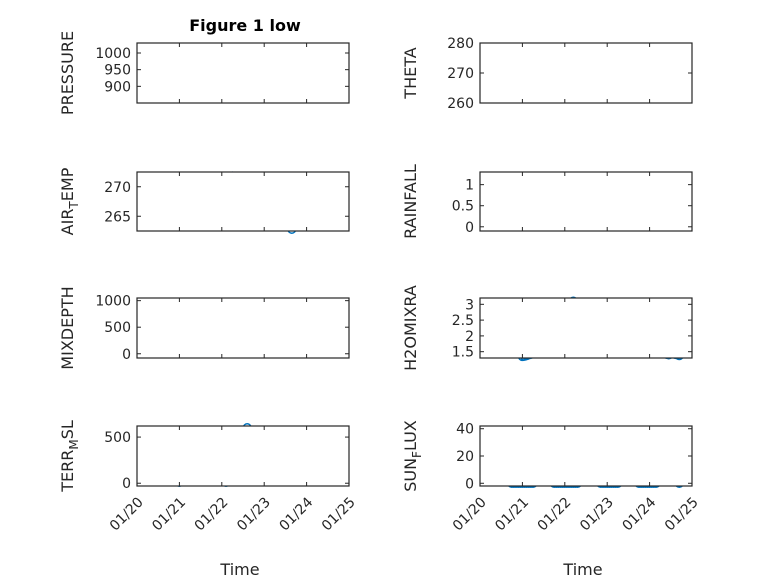 Image resolution: width=778 pixels, height=583 pixels. I want to click on y-tick-label: 2, so click(469, 337).